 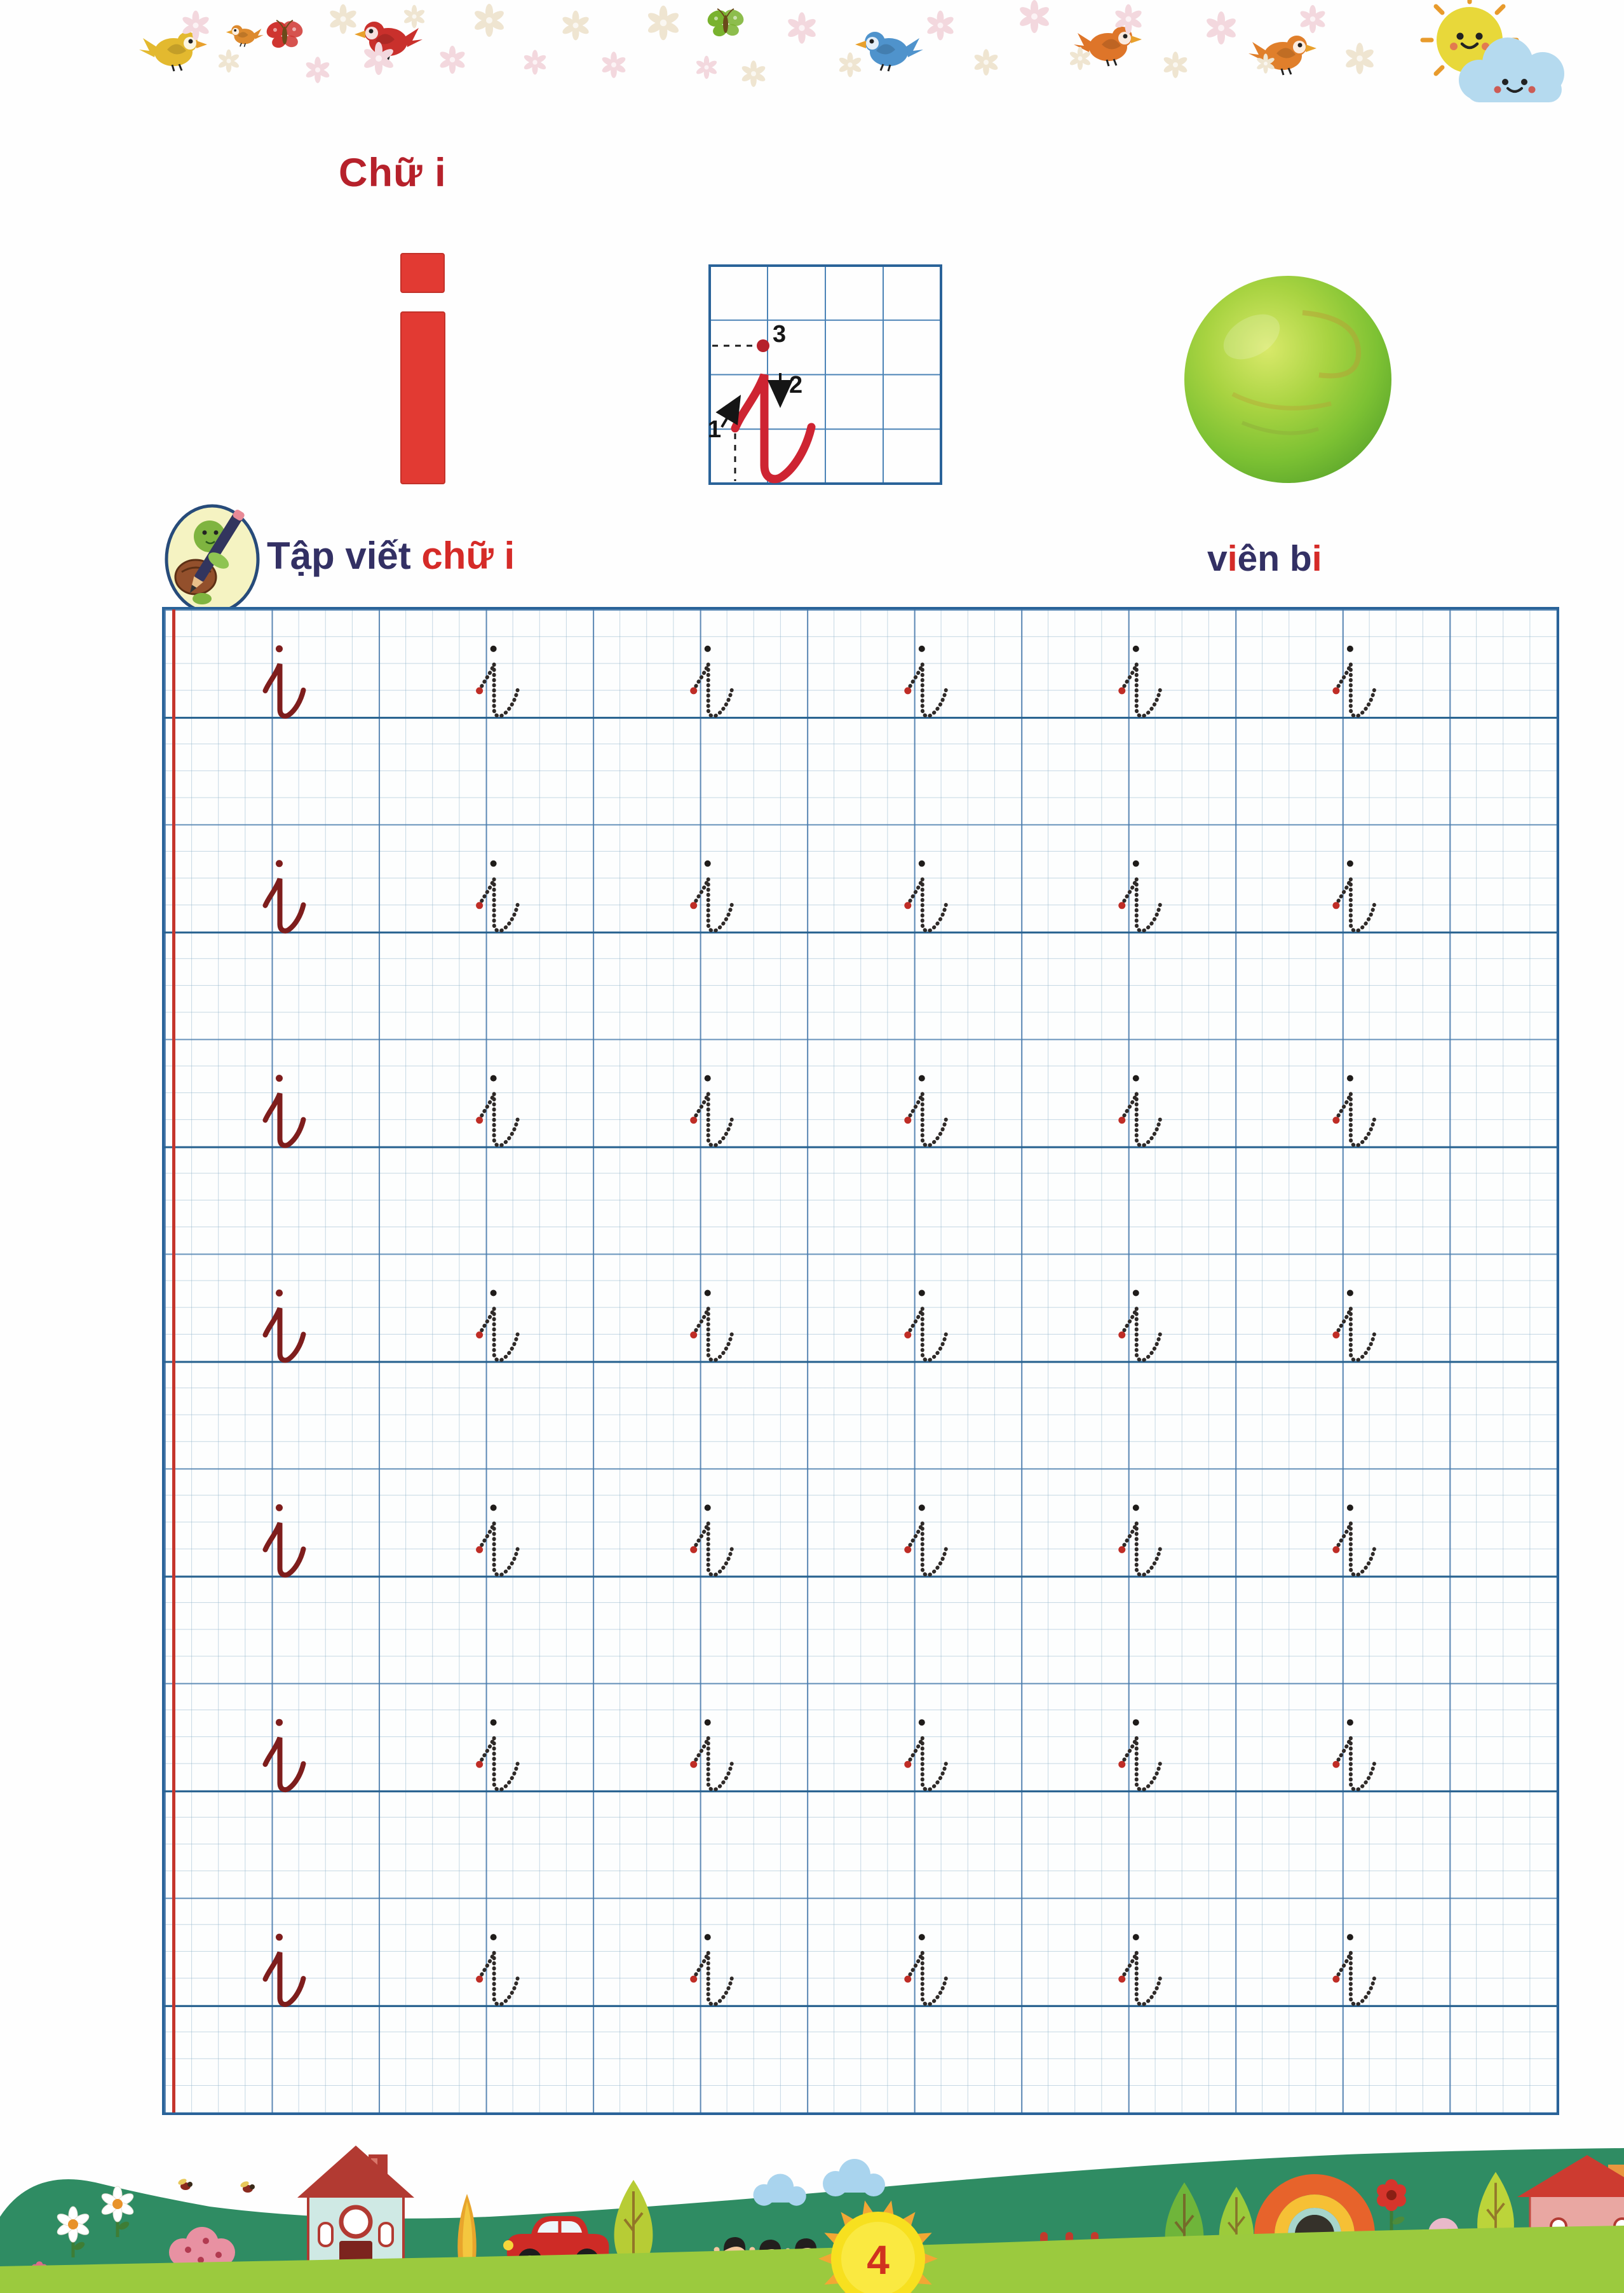 I want to click on stroke-order-diagram: 1 2 3, so click(x=825, y=374).